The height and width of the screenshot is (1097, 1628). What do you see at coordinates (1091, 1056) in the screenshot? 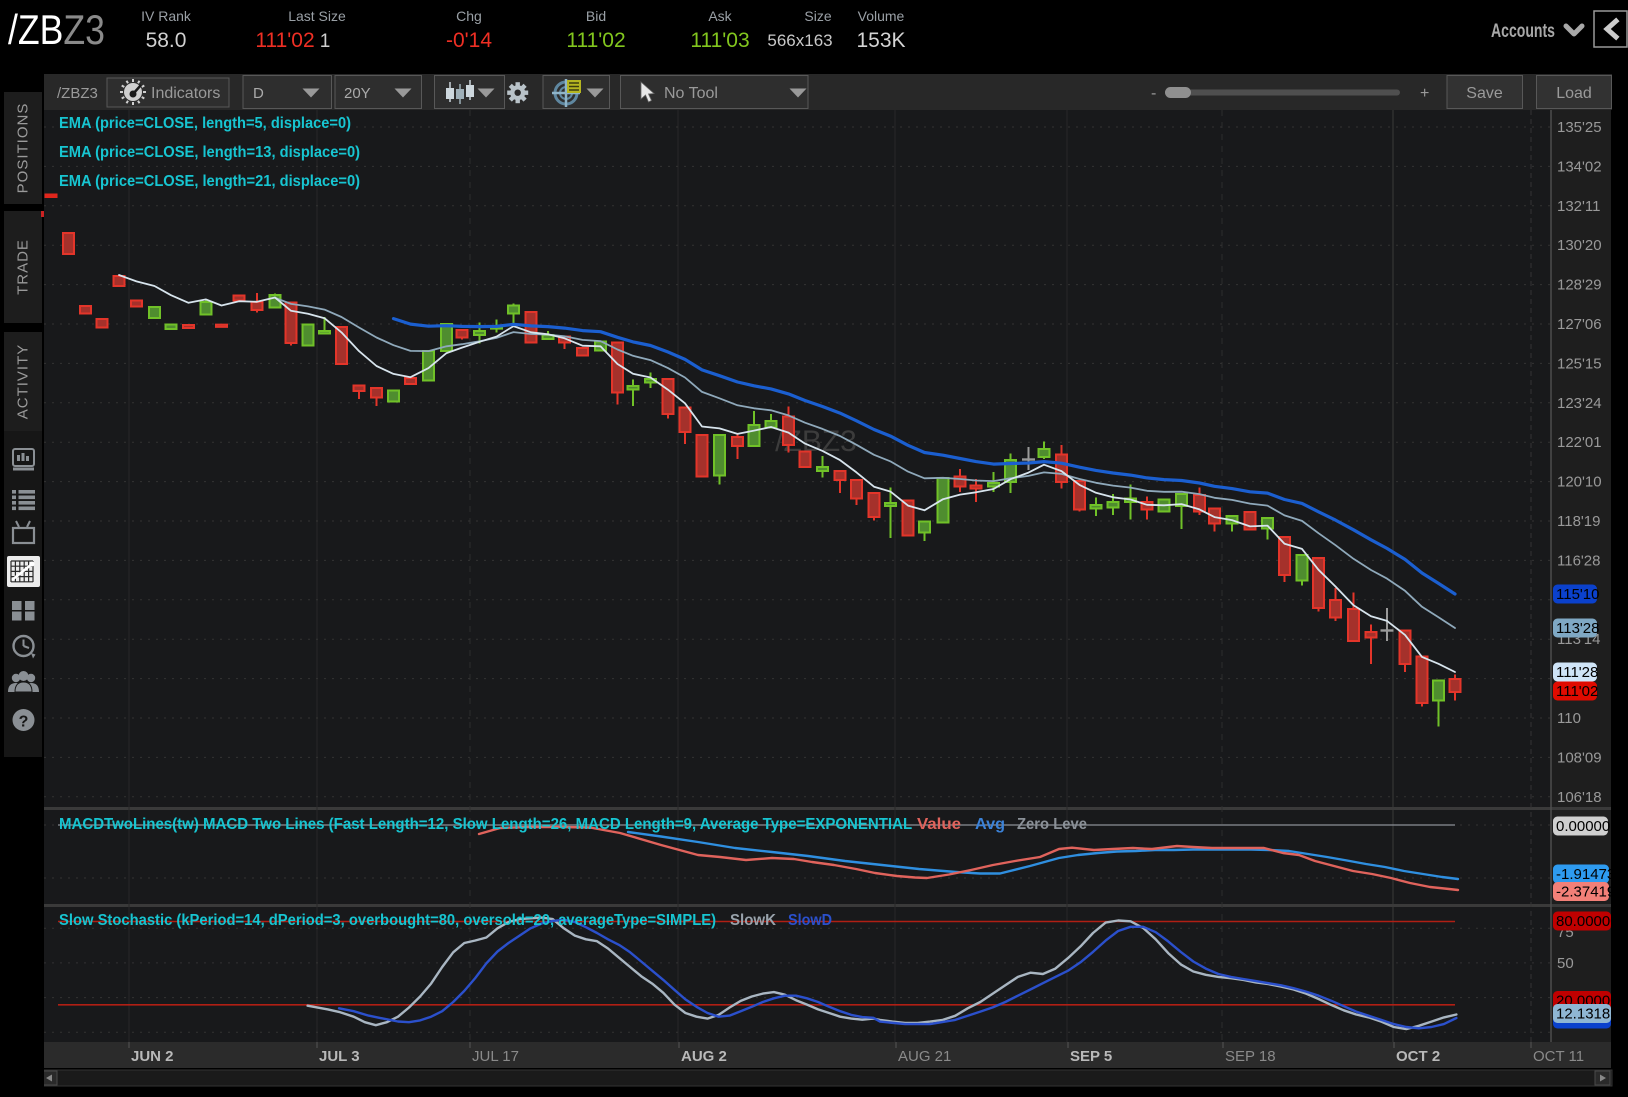
I see `svg-text: SEP 5` at bounding box center [1091, 1056].